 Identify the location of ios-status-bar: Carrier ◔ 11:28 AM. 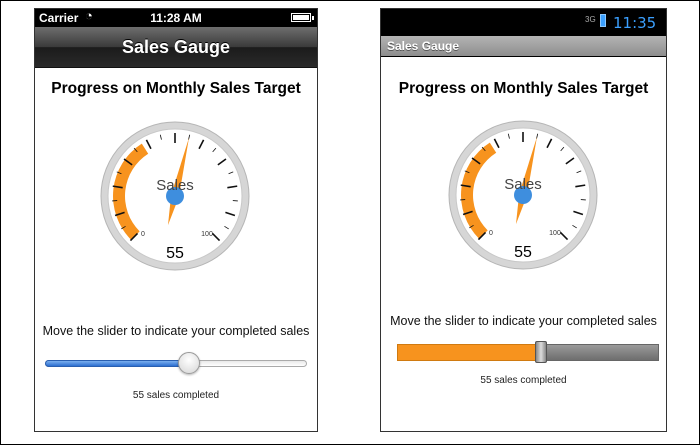
(176, 17).